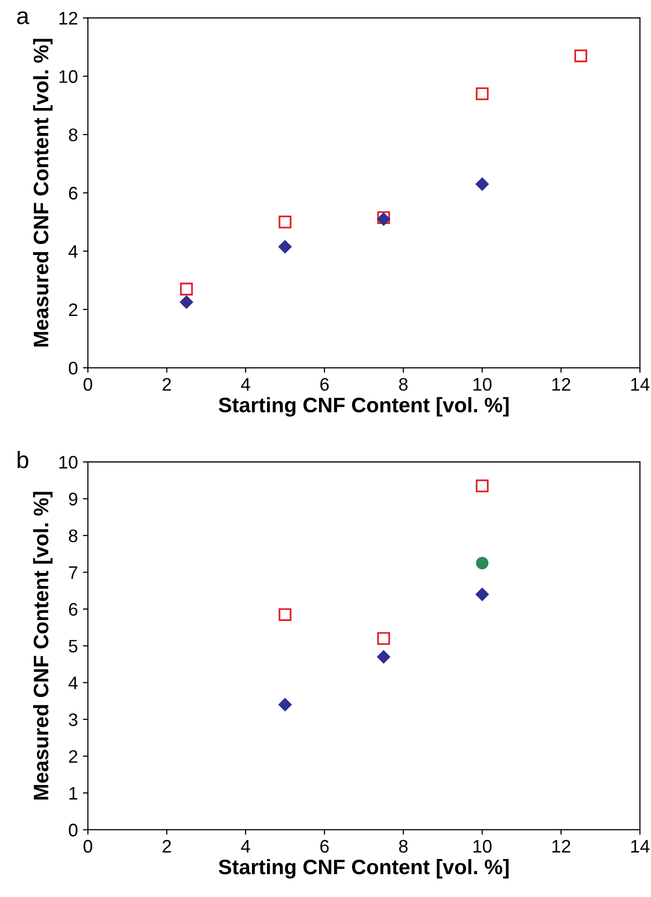 Image resolution: width=651 pixels, height=897 pixels. Describe the element at coordinates (68, 18) in the screenshot. I see `y-tick-label: 12` at that location.